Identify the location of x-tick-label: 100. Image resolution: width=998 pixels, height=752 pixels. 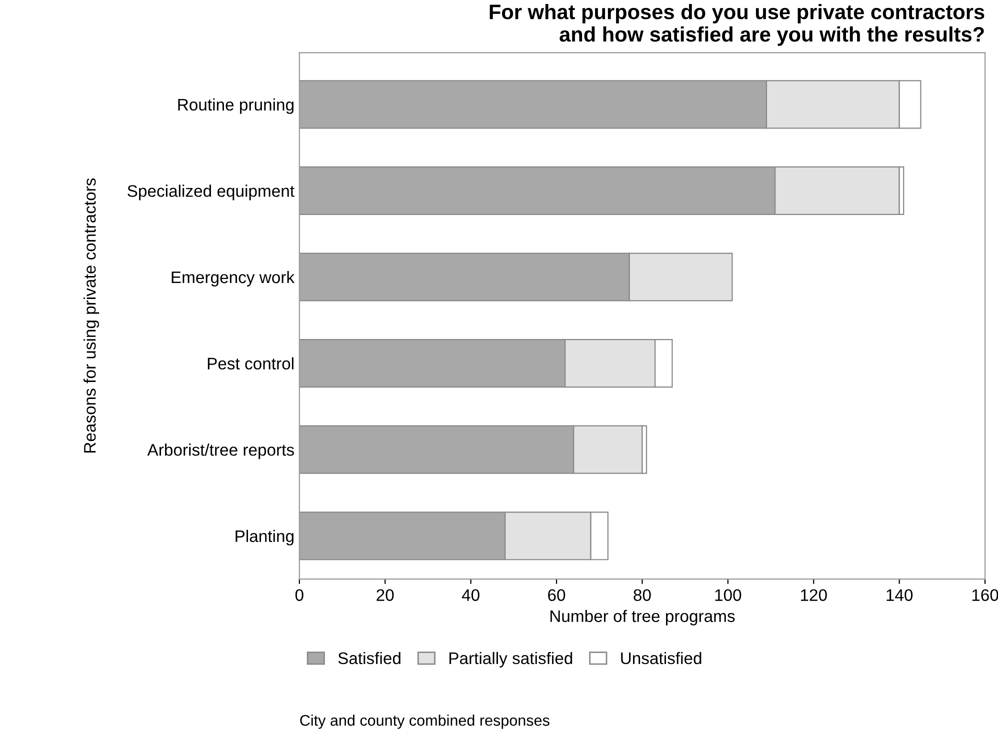
(728, 595).